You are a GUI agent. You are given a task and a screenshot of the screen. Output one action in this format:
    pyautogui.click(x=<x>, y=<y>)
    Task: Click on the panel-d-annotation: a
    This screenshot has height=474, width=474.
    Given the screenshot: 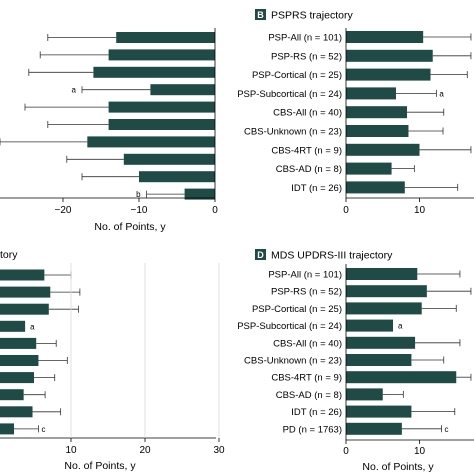 What is the action you would take?
    pyautogui.click(x=400, y=326)
    